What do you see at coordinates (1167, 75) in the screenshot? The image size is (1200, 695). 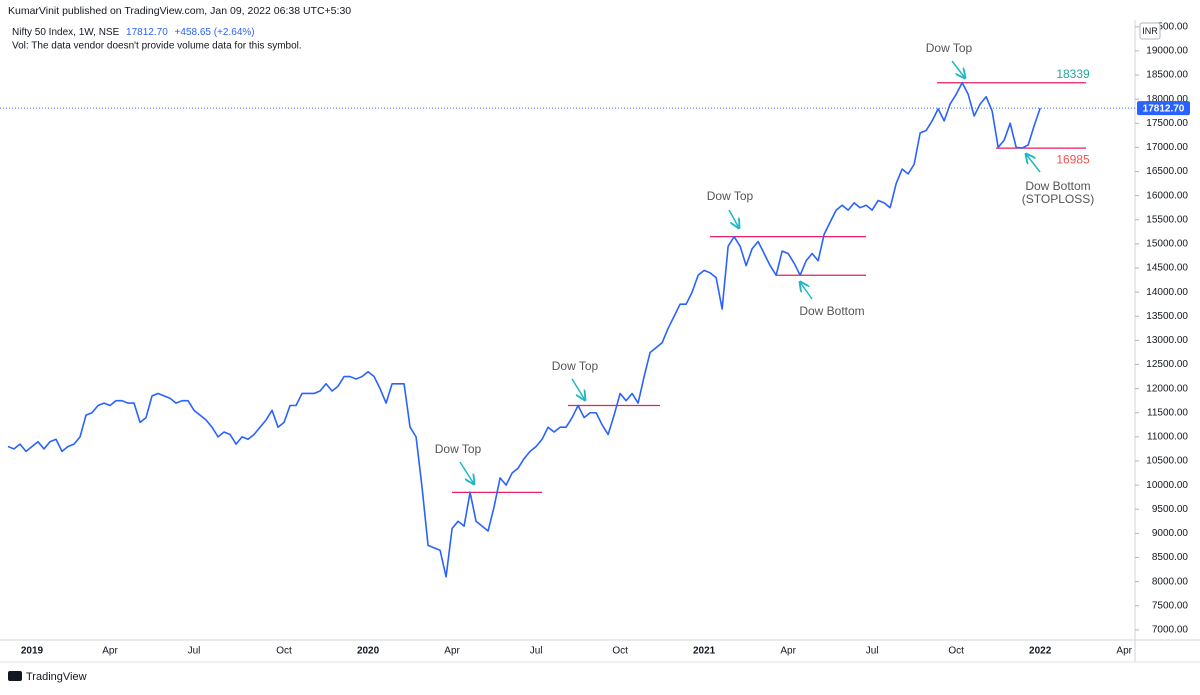 I see `y-tick-label: 18500.00` at bounding box center [1167, 75].